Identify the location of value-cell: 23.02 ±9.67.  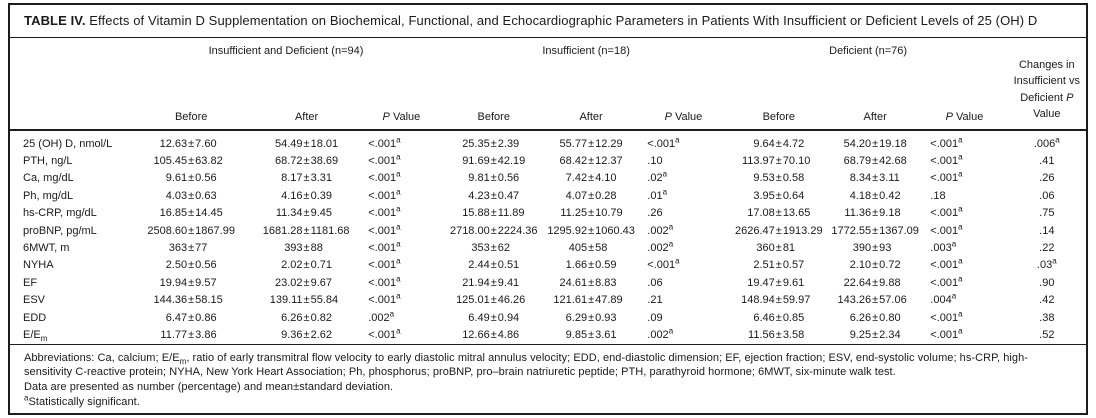
(304, 282).